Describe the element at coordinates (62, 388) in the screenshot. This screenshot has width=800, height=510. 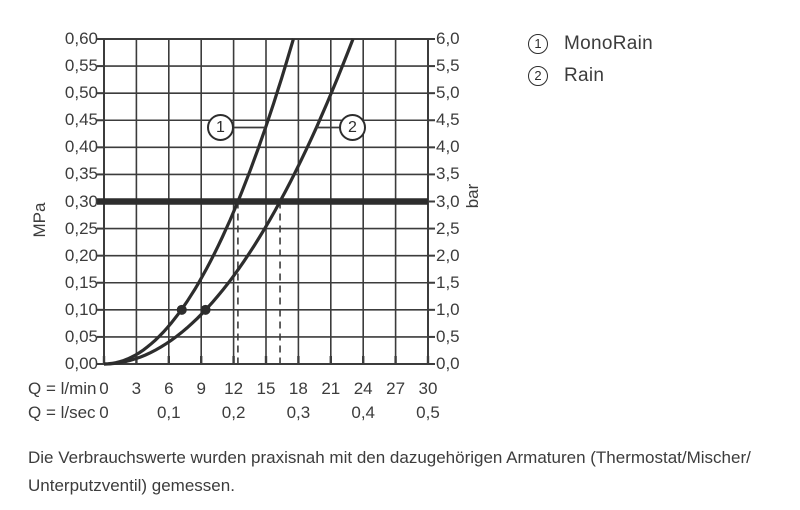
I see `x-axis-lmin-title: Q = l/min` at that location.